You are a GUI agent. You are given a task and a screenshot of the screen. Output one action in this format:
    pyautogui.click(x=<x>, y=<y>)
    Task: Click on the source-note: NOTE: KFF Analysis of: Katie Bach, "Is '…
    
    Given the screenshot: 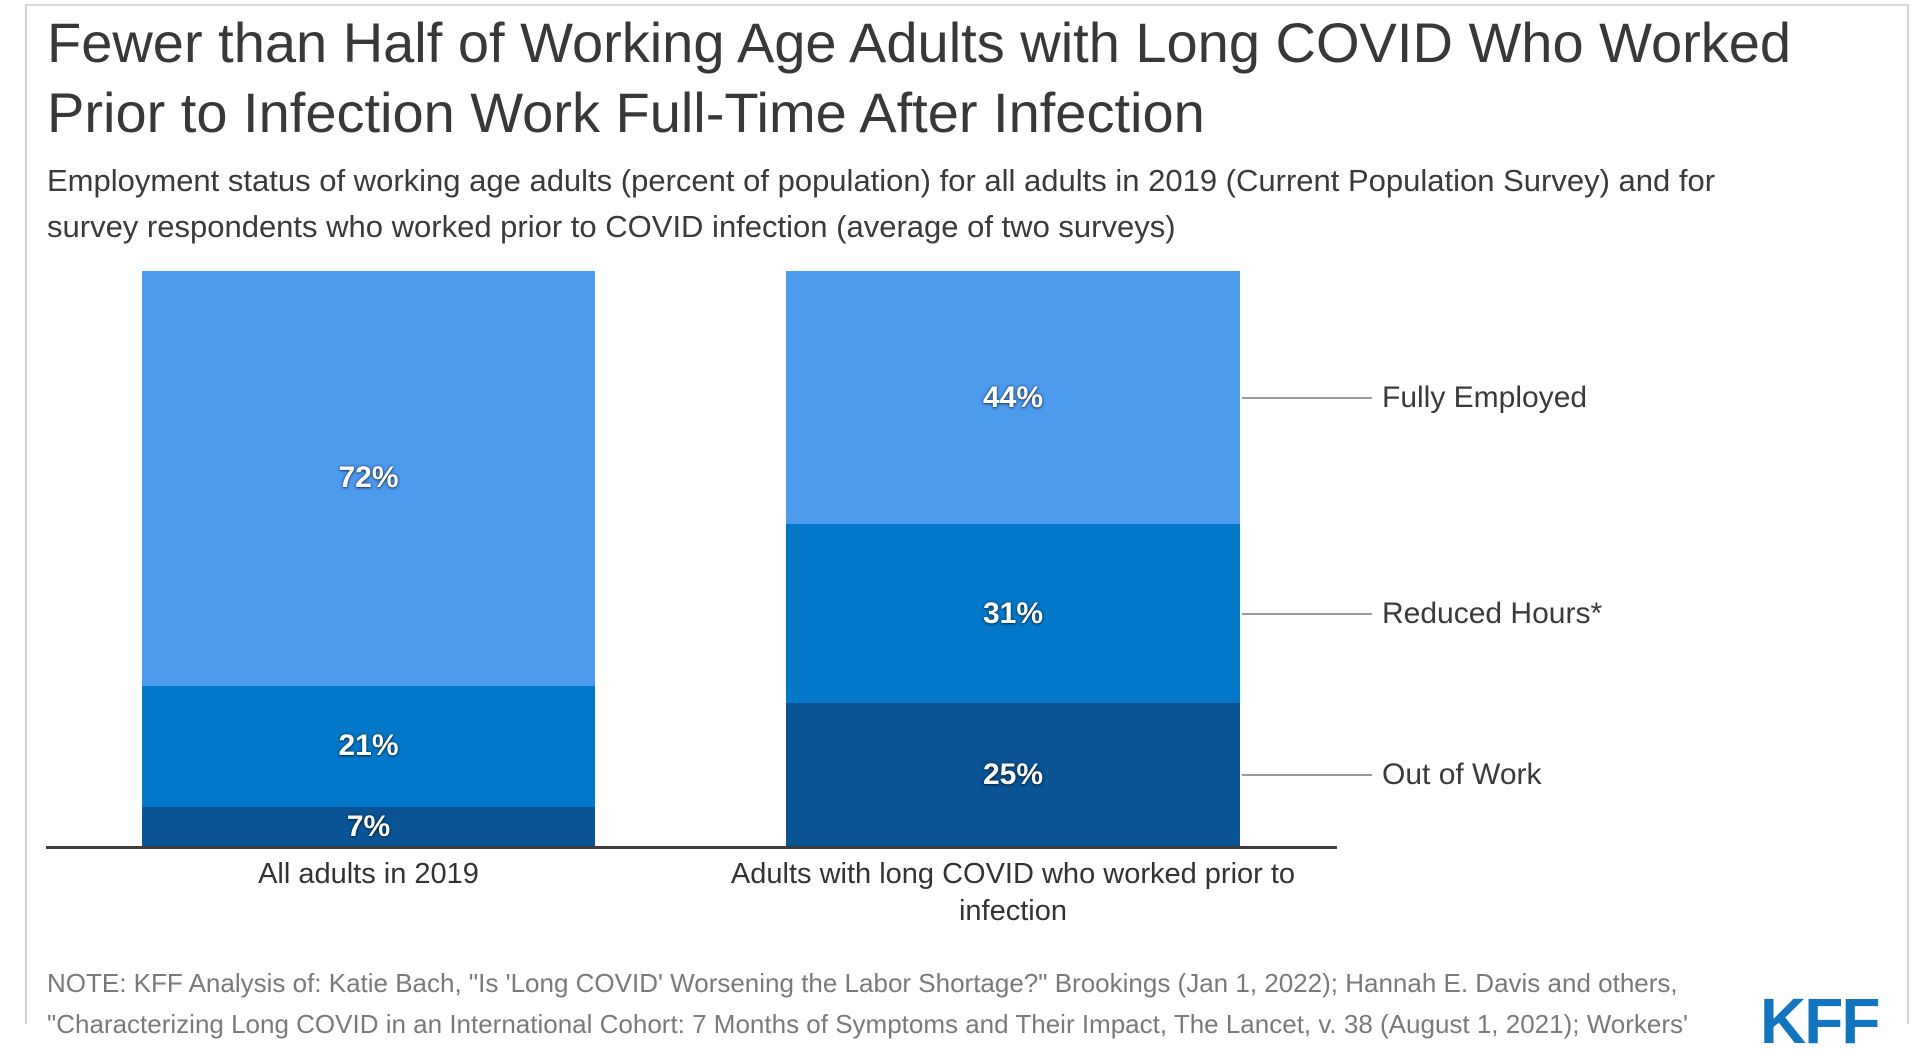 What is the action you would take?
    pyautogui.click(x=907, y=1004)
    